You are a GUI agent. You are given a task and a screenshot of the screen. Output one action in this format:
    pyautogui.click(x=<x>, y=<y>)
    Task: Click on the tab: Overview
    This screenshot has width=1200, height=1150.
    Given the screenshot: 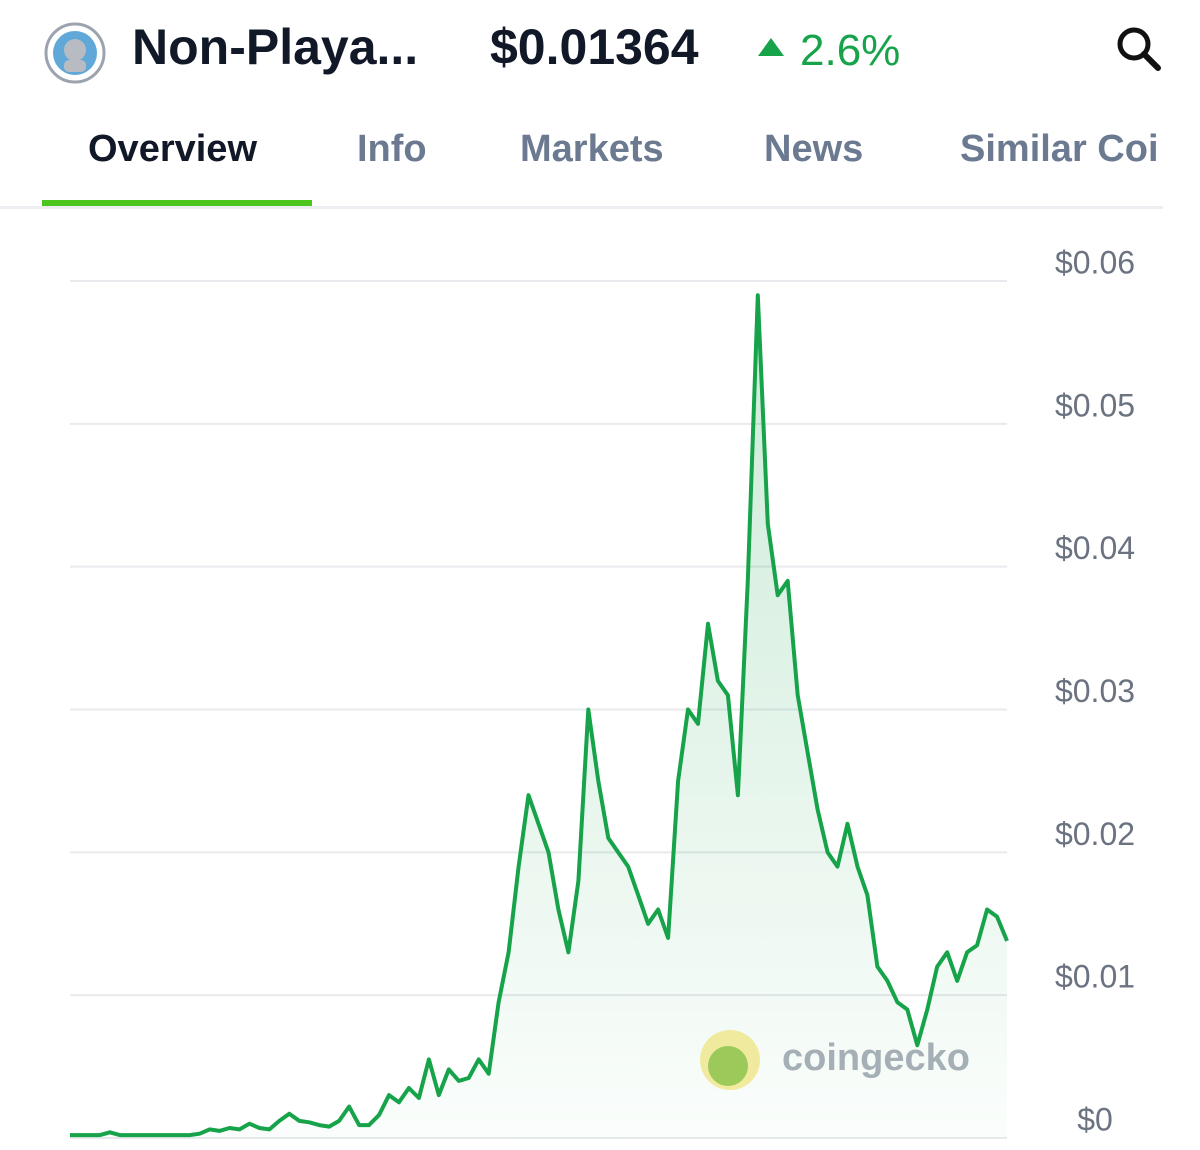 What is the action you would take?
    pyautogui.click(x=172, y=149)
    